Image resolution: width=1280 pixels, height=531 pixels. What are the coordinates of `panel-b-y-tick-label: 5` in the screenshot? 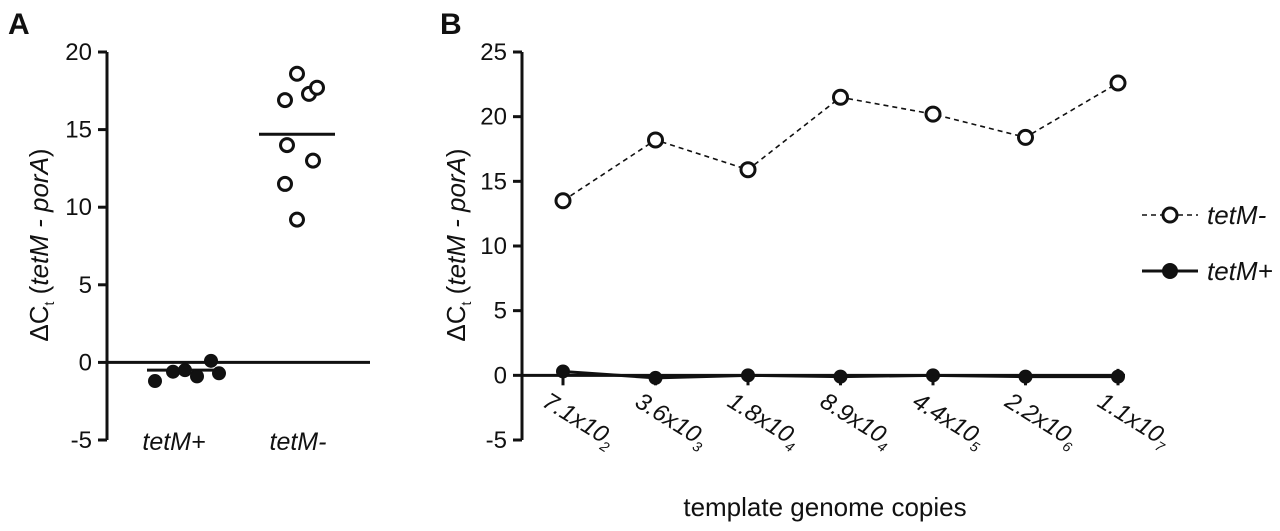 It's located at (500, 311).